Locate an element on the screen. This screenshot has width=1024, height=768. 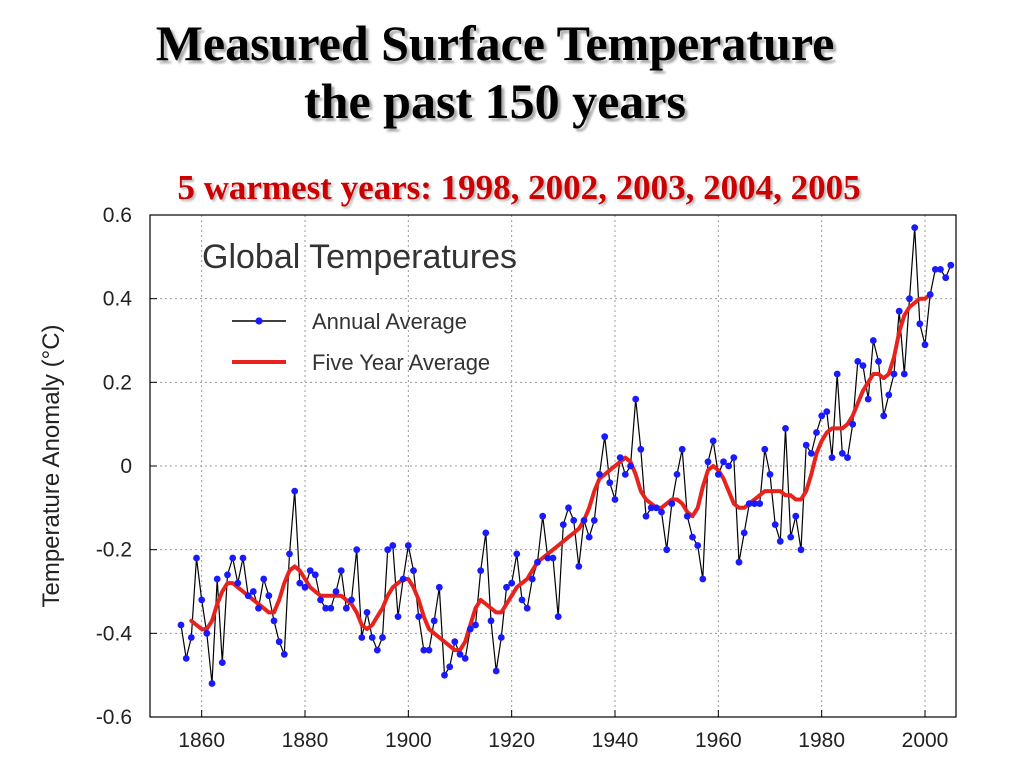
x-tick-label: 1920 is located at coordinates (511, 740).